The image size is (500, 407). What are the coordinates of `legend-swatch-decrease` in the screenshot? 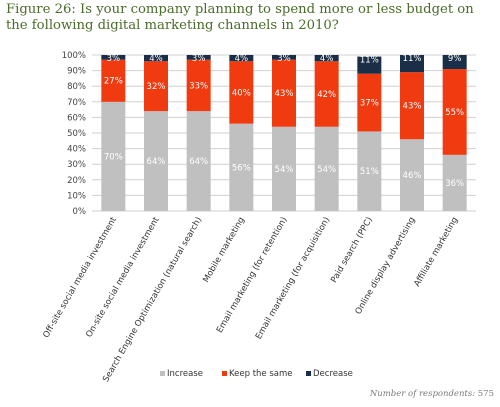 It's located at (308, 373).